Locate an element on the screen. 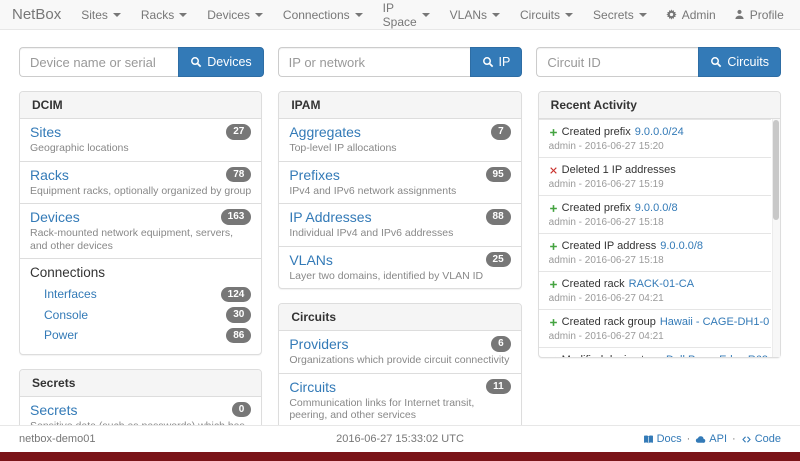  plus-icon is located at coordinates (553, 246).